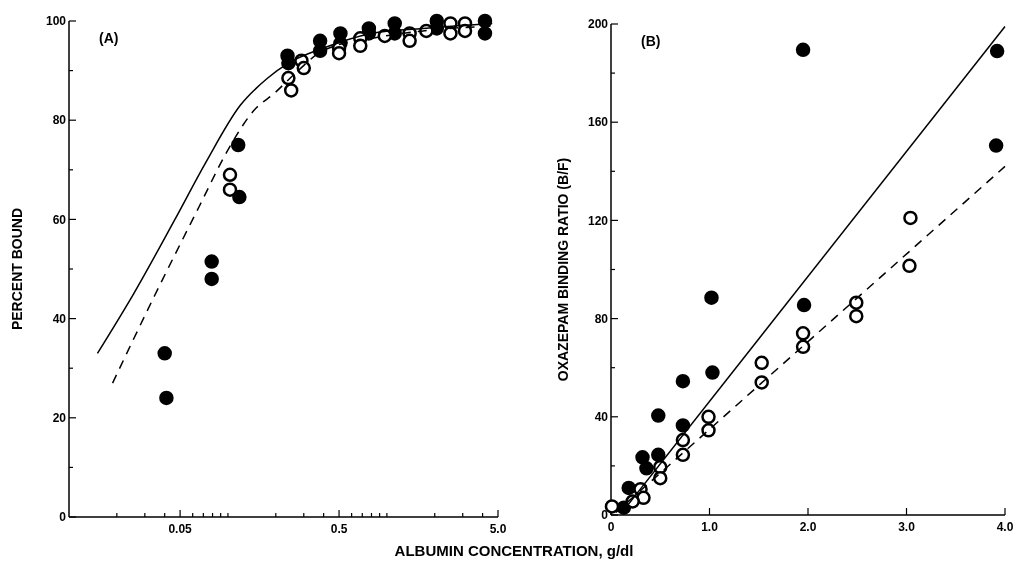  I want to click on x-tick-label: 0.05, so click(180, 529).